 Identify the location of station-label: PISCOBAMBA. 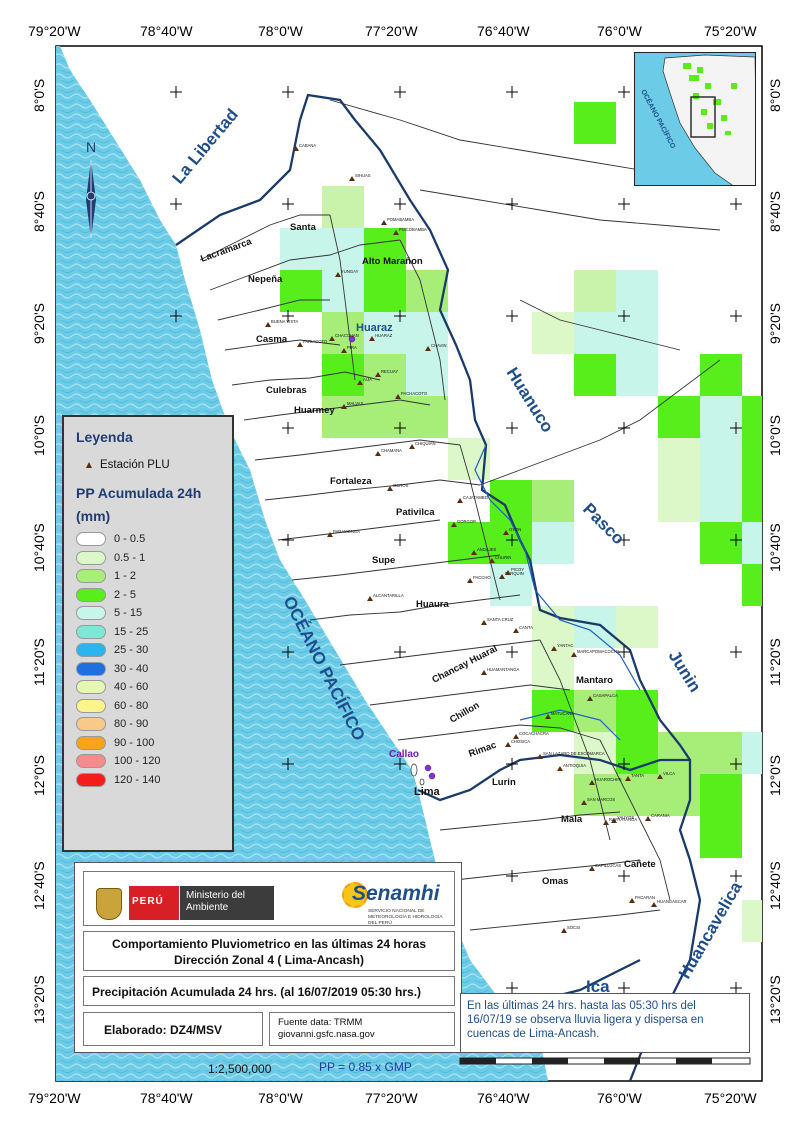
(413, 229).